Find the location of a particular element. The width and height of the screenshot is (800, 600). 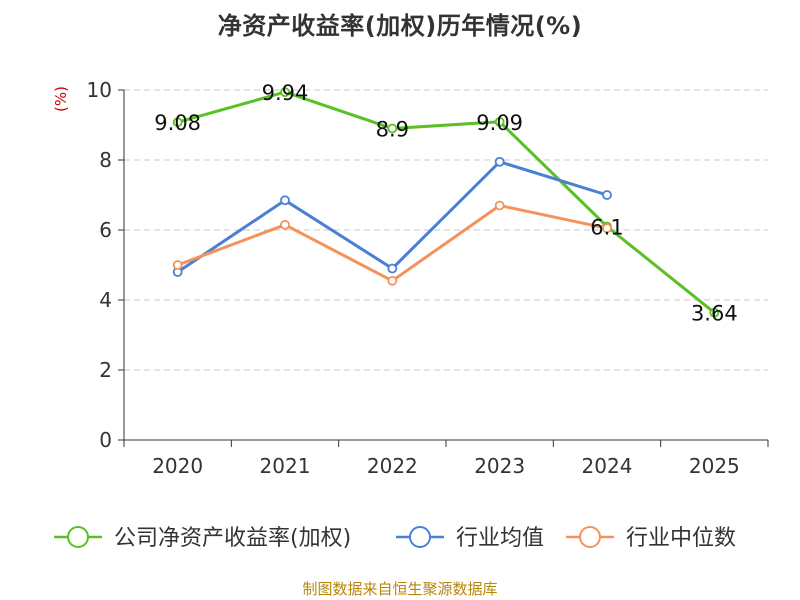

data-label: 9.09 is located at coordinates (499, 123).